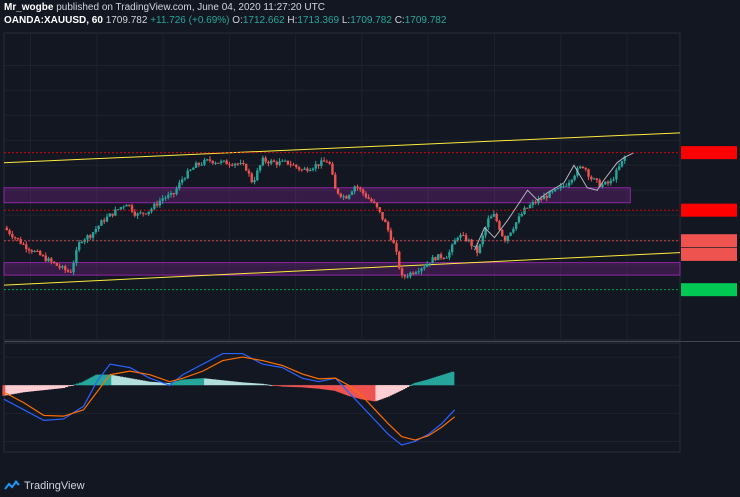  I want to click on open-value: 1712.662, so click(263, 20).